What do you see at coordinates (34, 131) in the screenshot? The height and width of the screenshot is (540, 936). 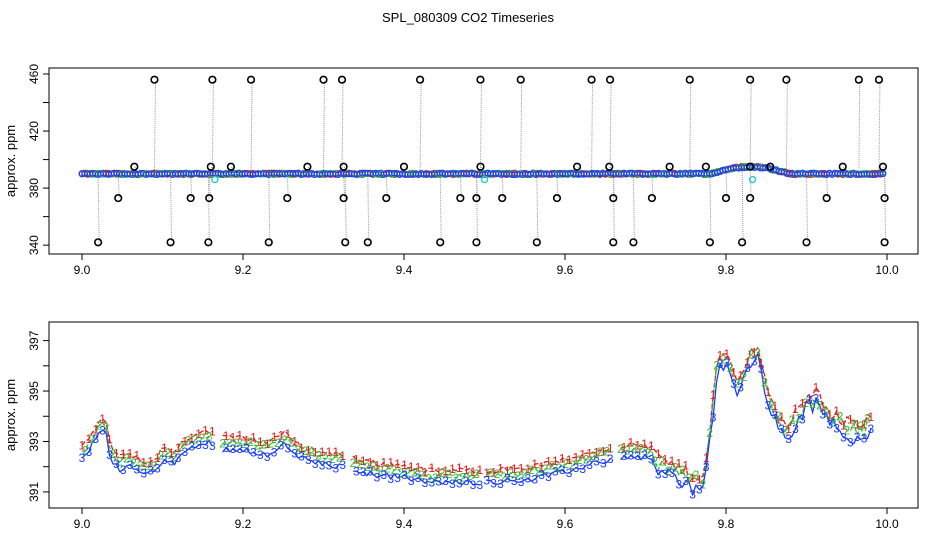 I see `y-tick-label: 420` at bounding box center [34, 131].